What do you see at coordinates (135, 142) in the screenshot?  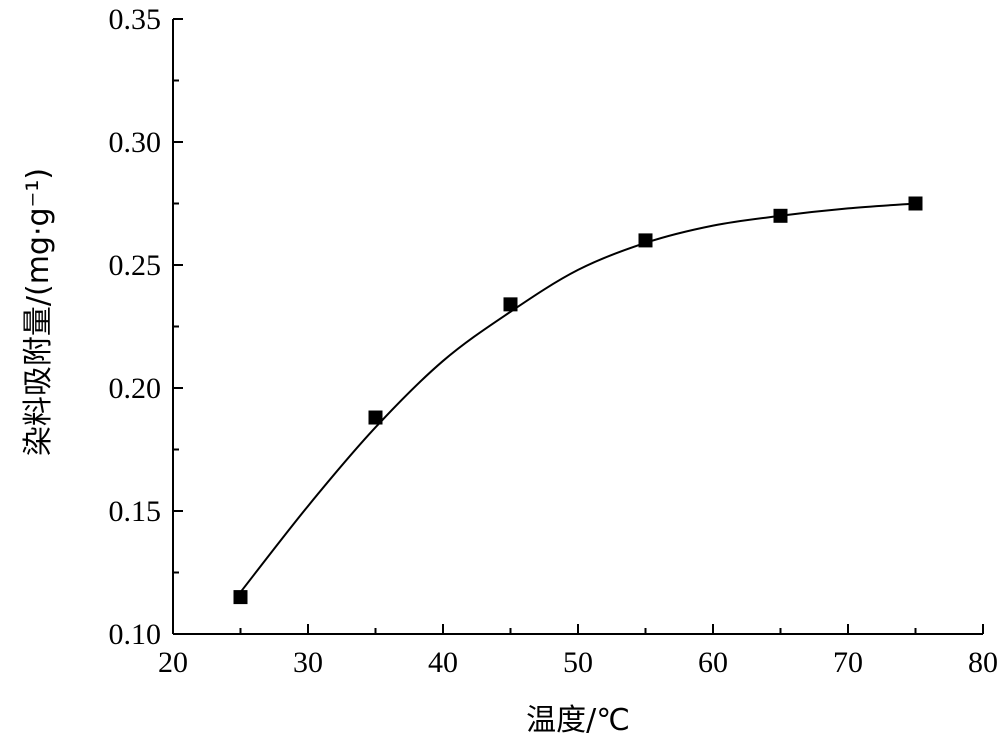 I see `y-tick-label: 0.30` at bounding box center [135, 142].